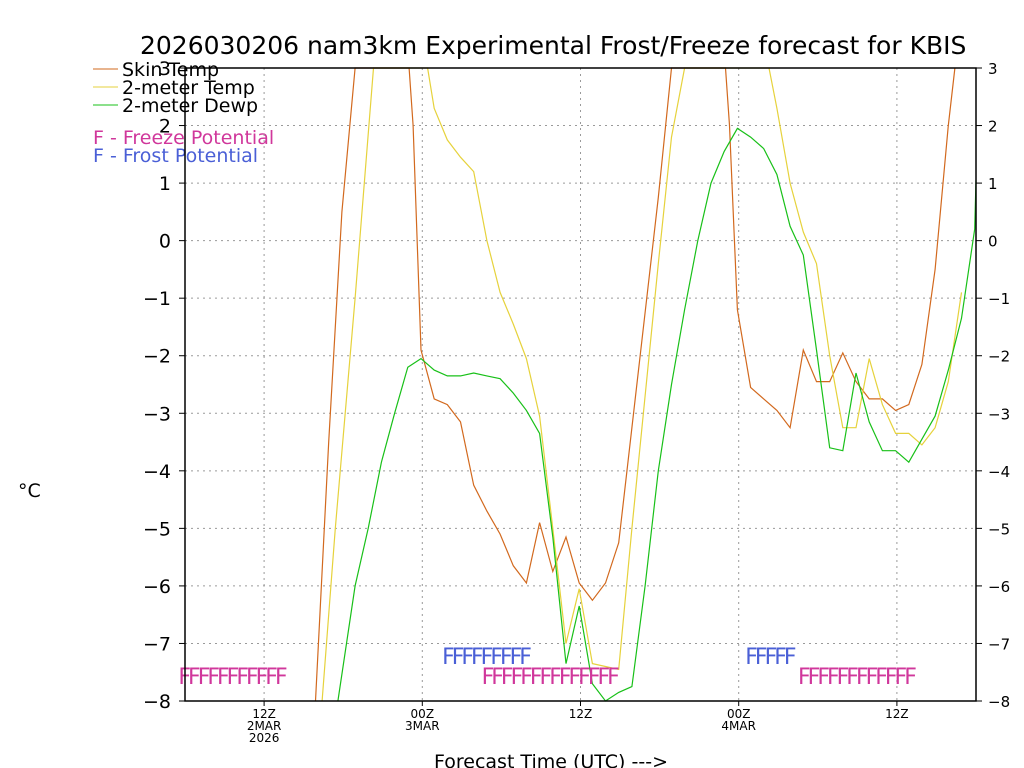 This screenshot has height=768, width=1024. Describe the element at coordinates (29, 491) in the screenshot. I see `y-axis-label: °C` at that location.